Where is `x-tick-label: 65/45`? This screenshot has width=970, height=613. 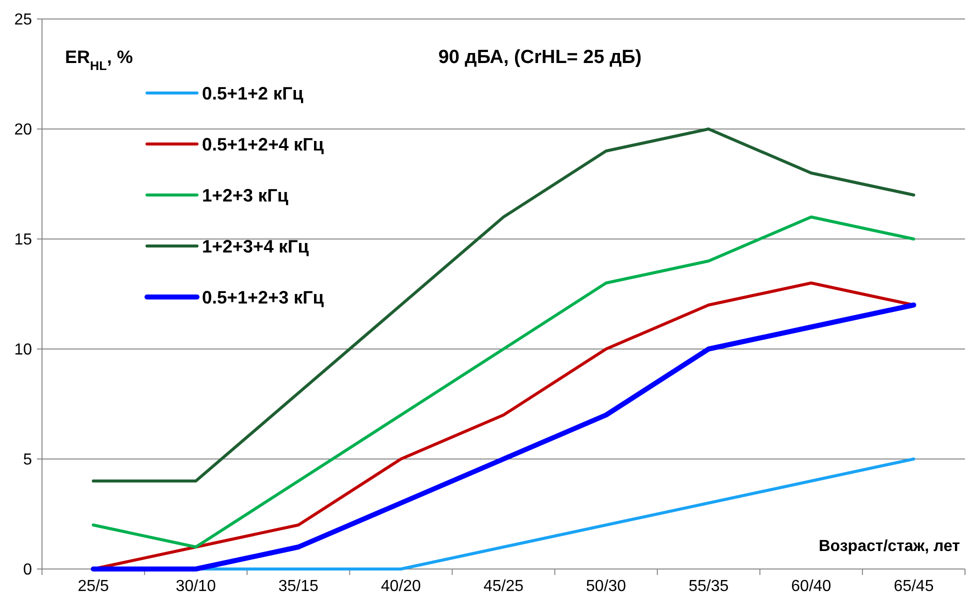
x-tick-label: 65/45 is located at coordinates (914, 586).